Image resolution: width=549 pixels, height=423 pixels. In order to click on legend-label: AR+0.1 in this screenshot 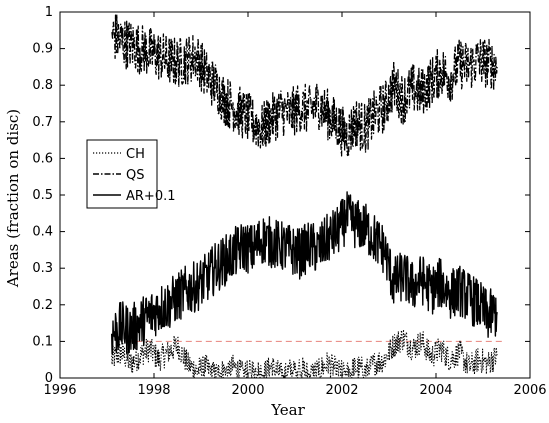, I will do `click(151, 196)`.